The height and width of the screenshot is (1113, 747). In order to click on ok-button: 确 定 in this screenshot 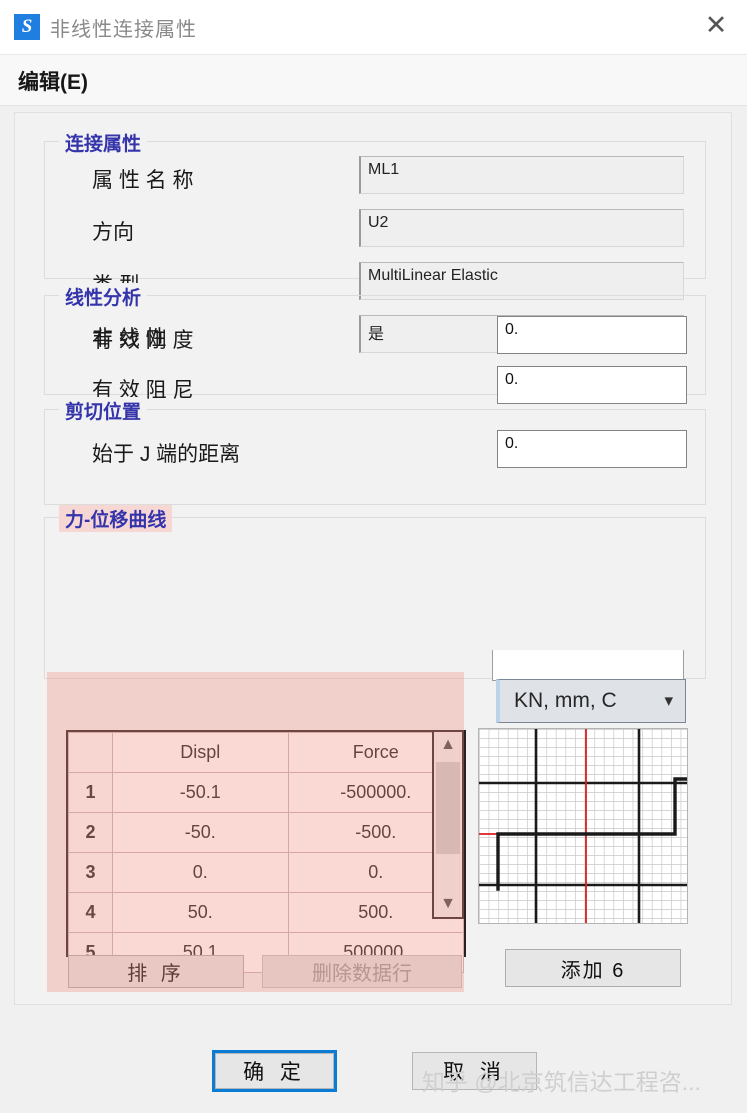, I will do `click(274, 1071)`.